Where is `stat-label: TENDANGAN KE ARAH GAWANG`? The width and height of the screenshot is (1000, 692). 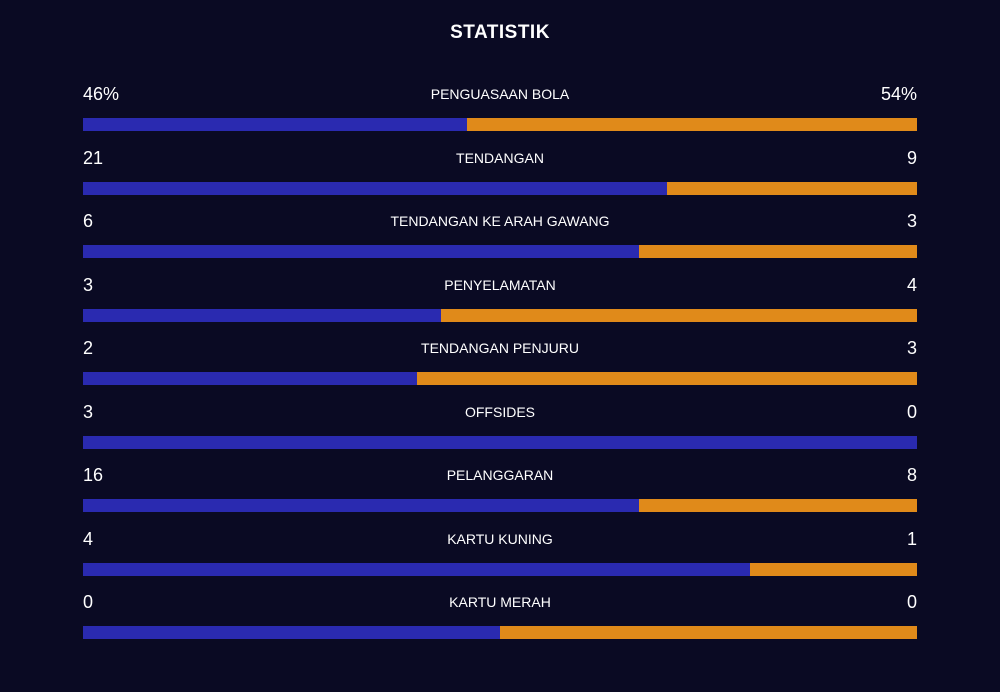 stat-label: TENDANGAN KE ARAH GAWANG is located at coordinates (500, 221).